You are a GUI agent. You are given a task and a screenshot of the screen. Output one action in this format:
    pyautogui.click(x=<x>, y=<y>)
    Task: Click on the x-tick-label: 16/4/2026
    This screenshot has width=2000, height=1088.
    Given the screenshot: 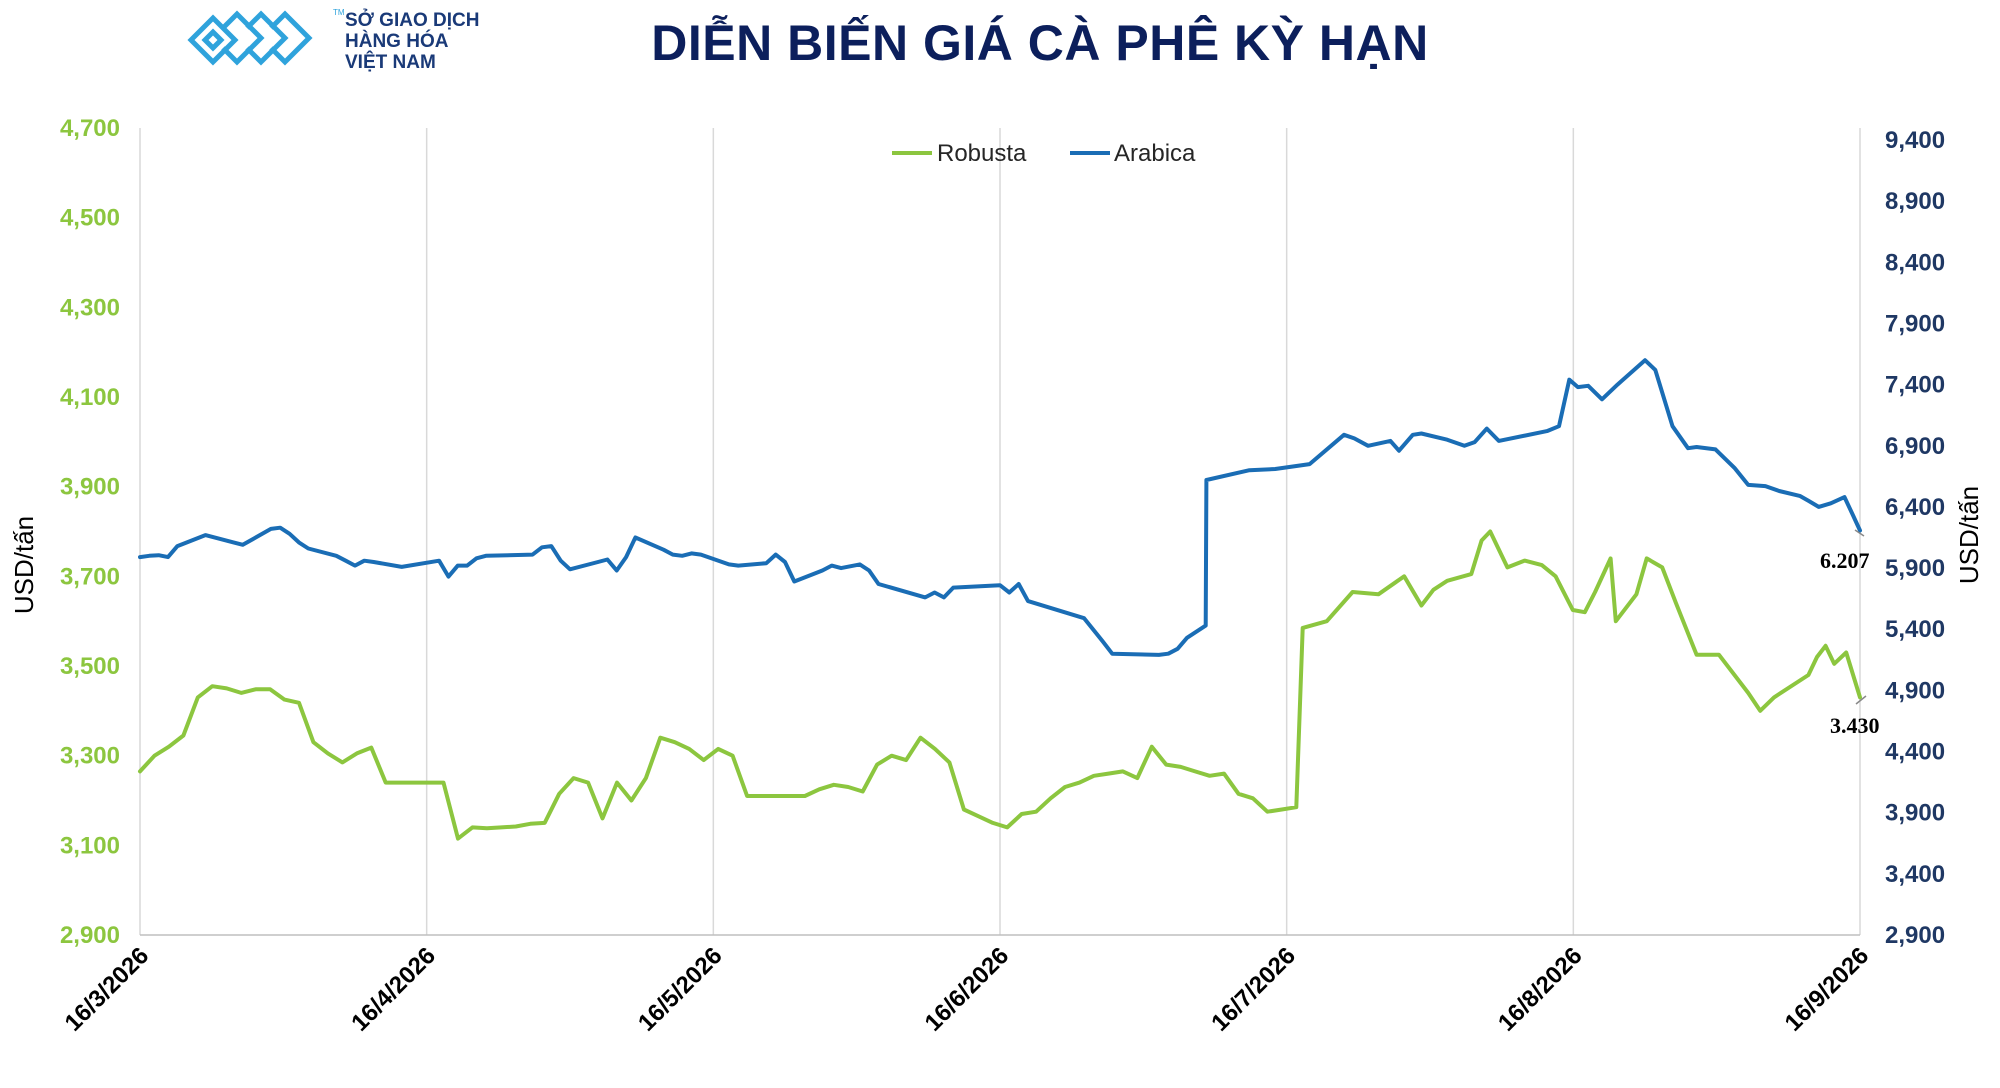 What is the action you would take?
    pyautogui.click(x=393, y=989)
    